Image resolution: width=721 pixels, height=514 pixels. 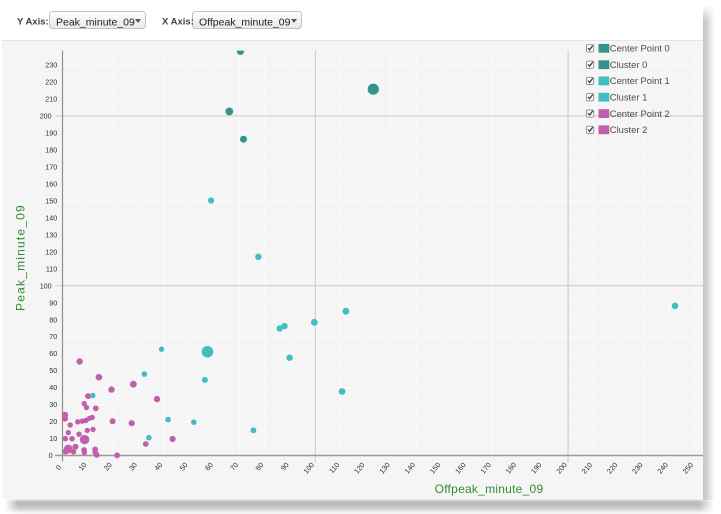 I want to click on svg-text: 240, so click(x=662, y=468).